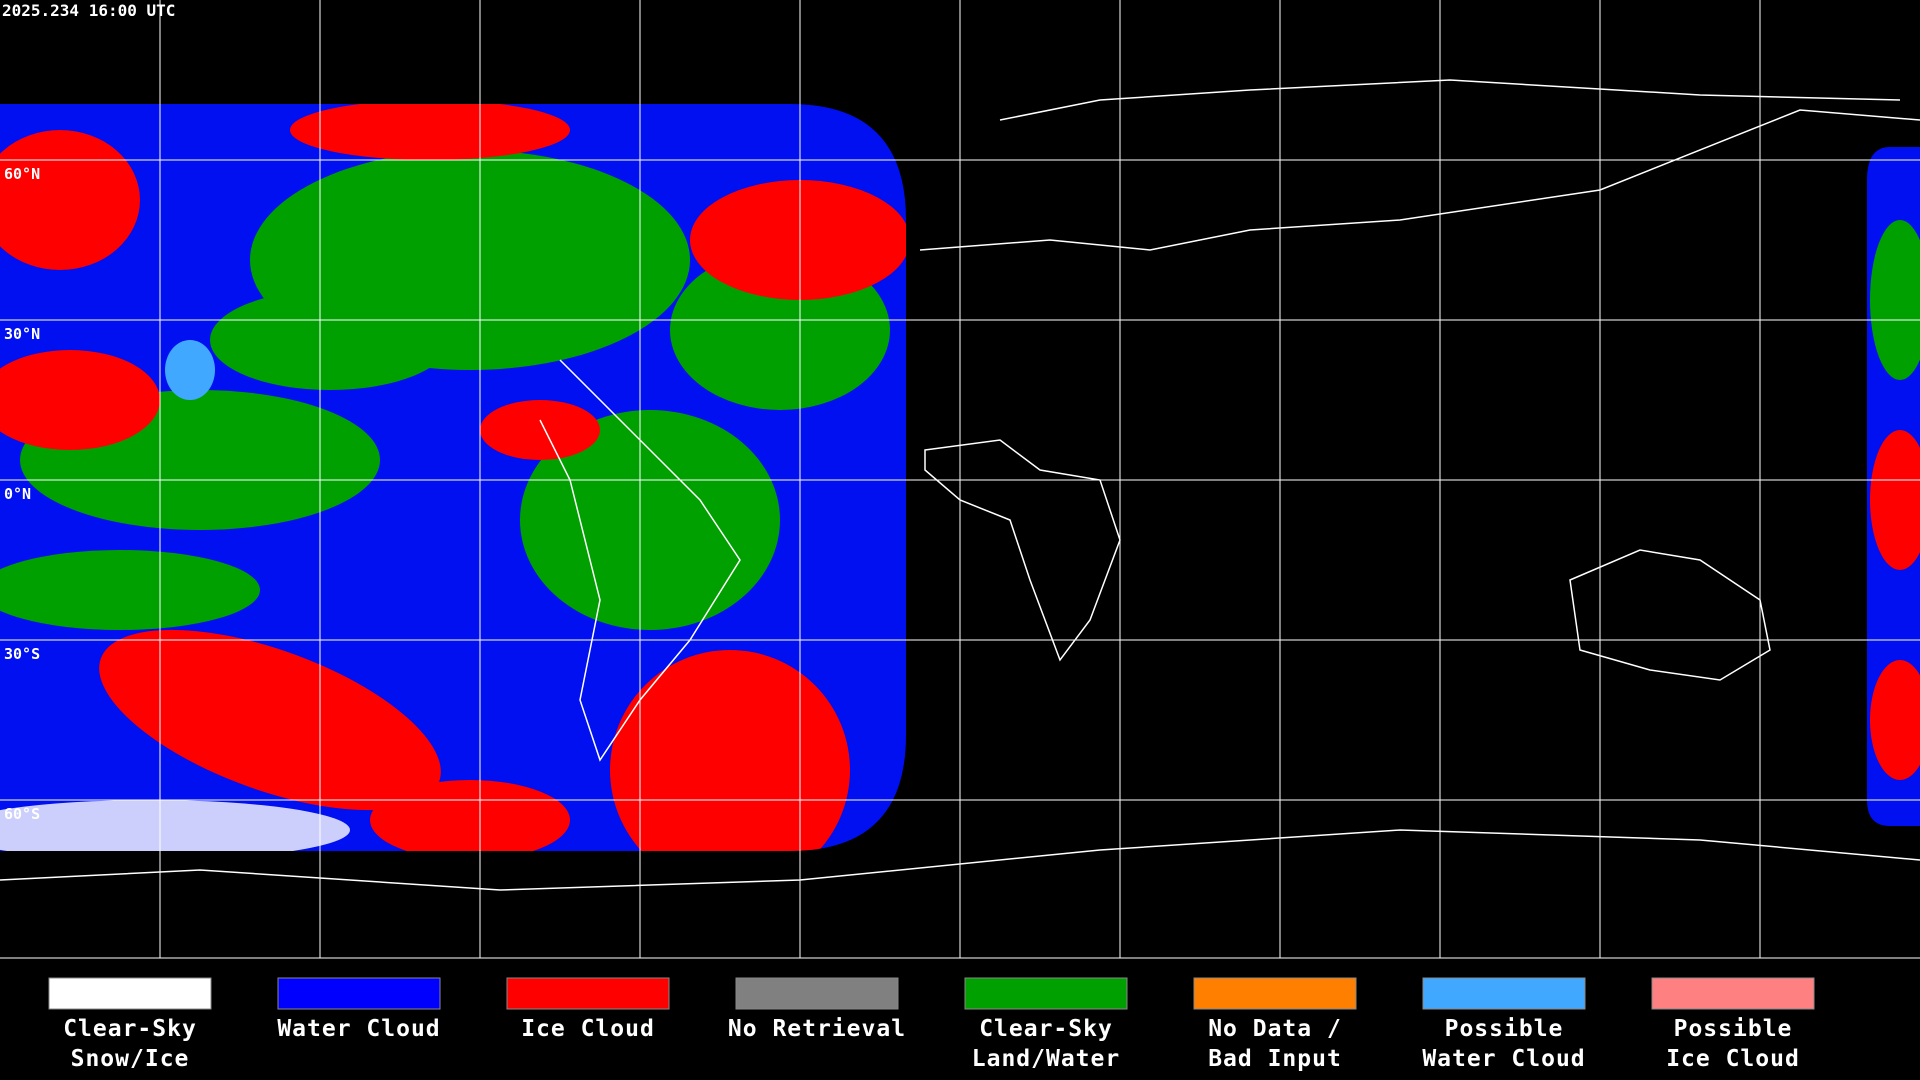 Image resolution: width=1920 pixels, height=1080 pixels. I want to click on legend-label: No Data /, so click(1275, 1029).